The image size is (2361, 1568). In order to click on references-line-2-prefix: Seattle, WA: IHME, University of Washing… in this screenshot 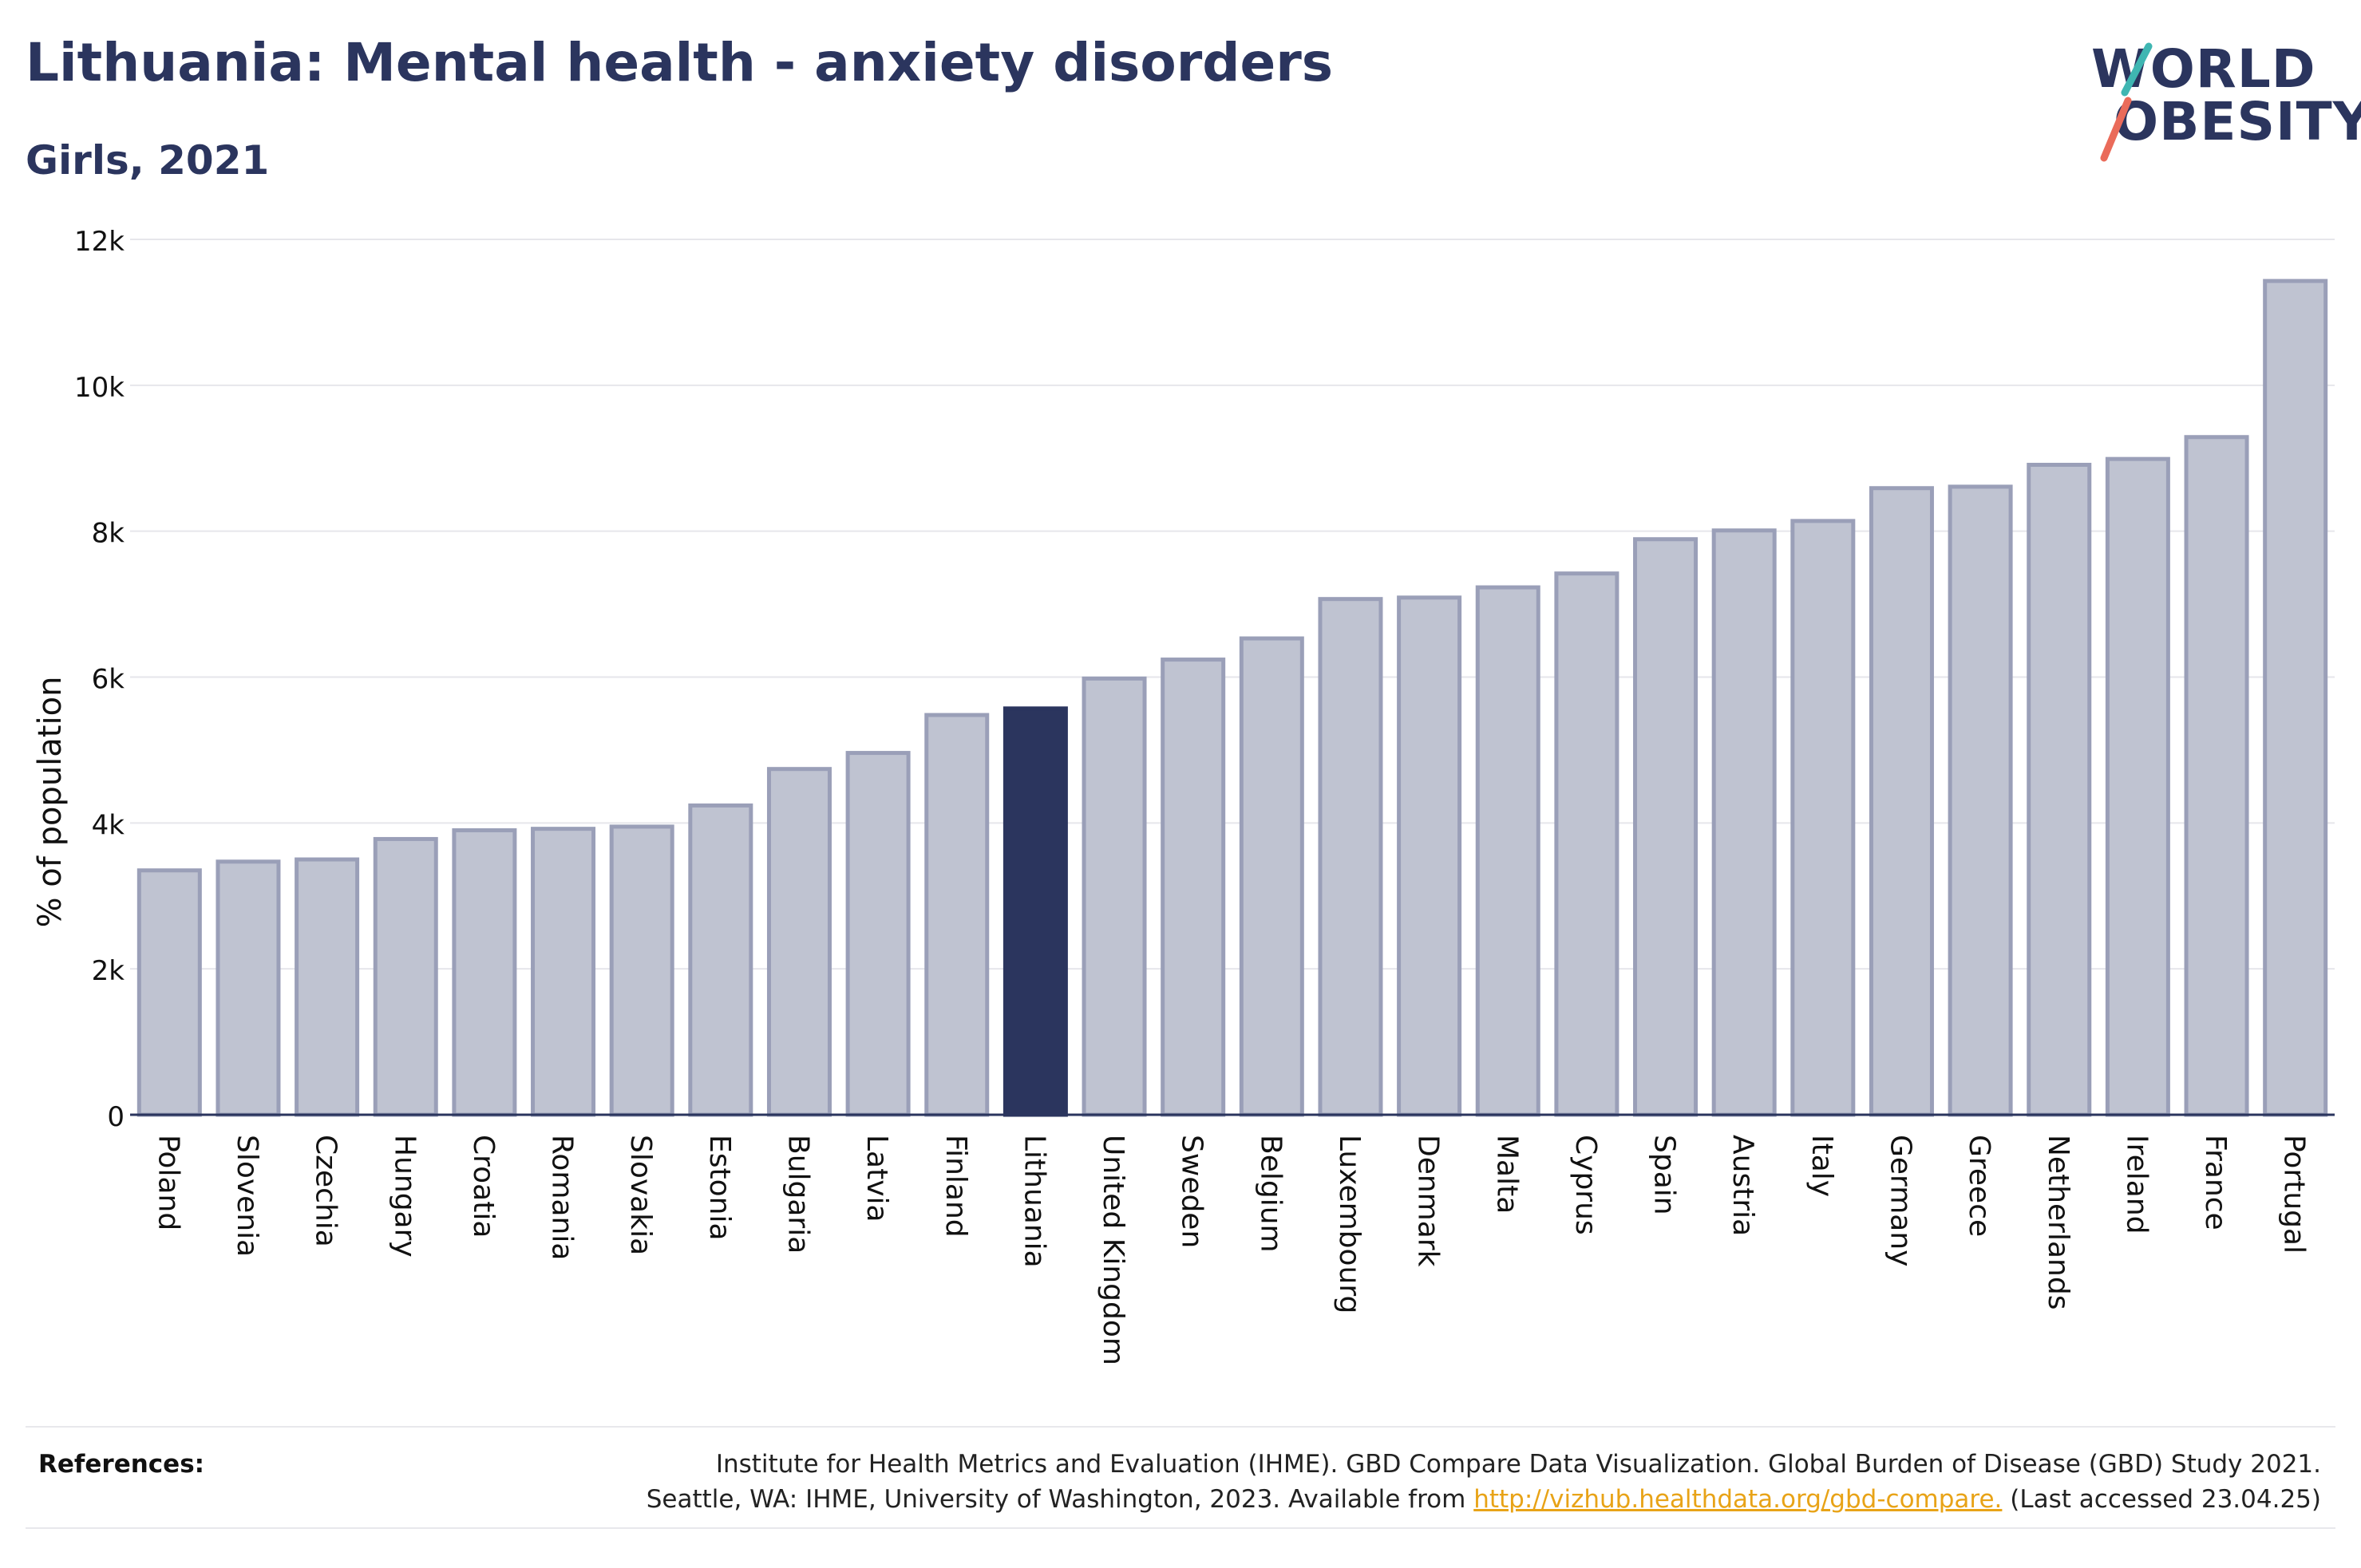, I will do `click(1060, 1499)`.